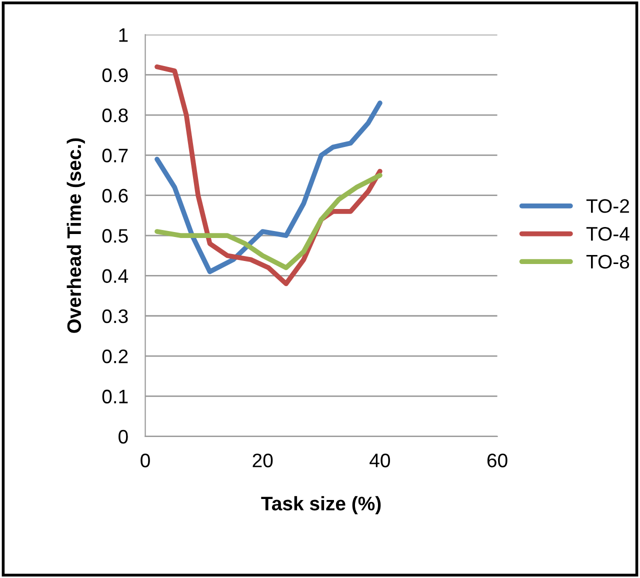 The image size is (640, 578). I want to click on legend-label: TO-8, so click(608, 261).